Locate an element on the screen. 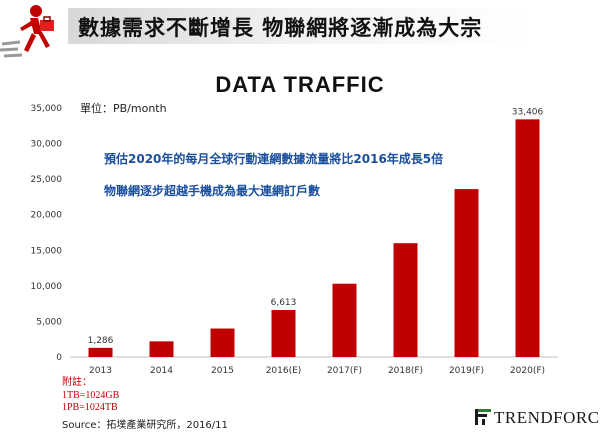 Image resolution: width=600 pixels, height=434 pixels. data-label: 33,406 is located at coordinates (528, 112).